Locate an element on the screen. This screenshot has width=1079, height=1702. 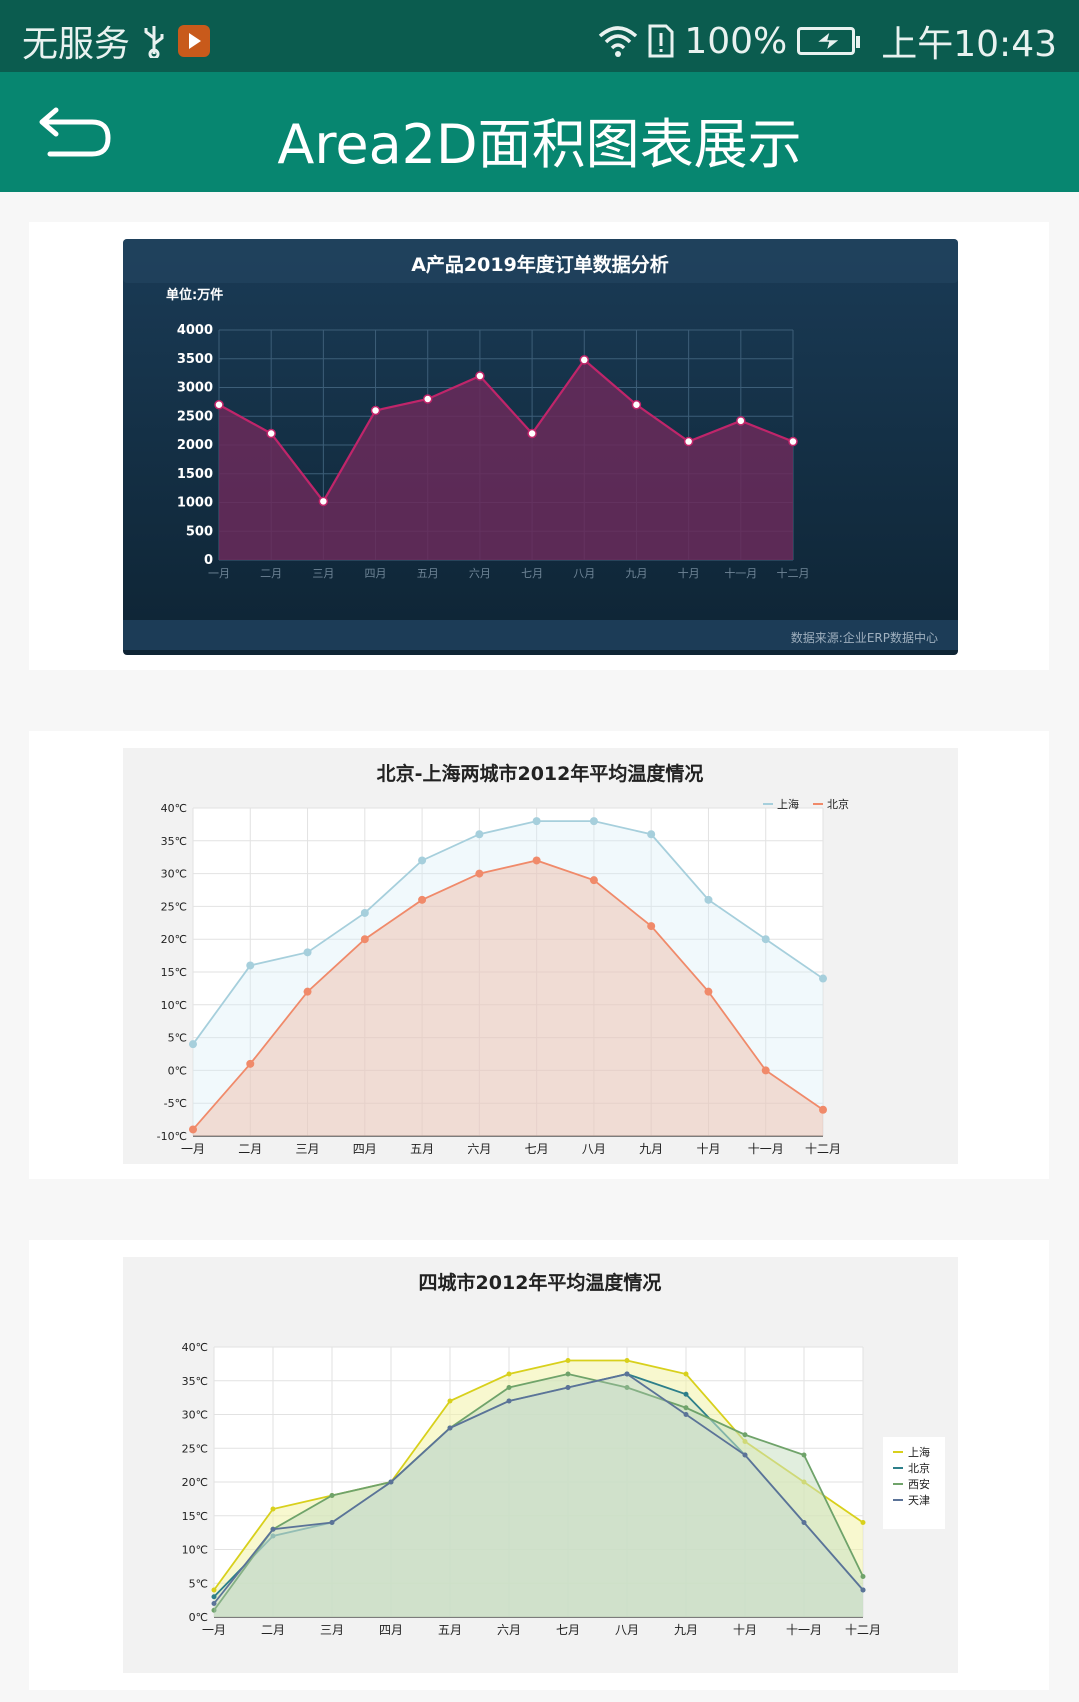
page-title: Area2D面积图表展示 is located at coordinates (539, 144).